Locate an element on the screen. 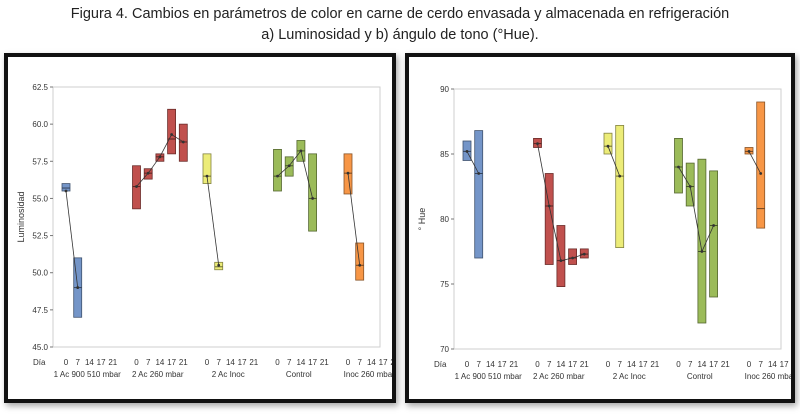  y-tick-label: 75 is located at coordinates (444, 284).